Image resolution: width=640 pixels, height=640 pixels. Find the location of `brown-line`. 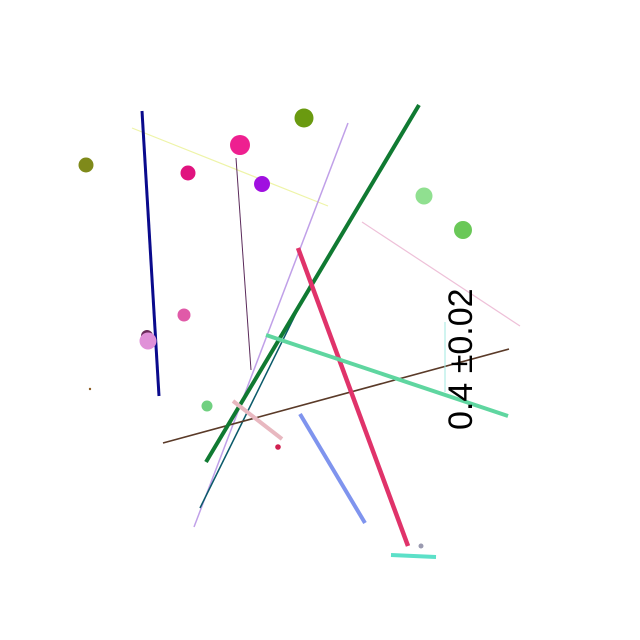

brown-line is located at coordinates (336, 396).